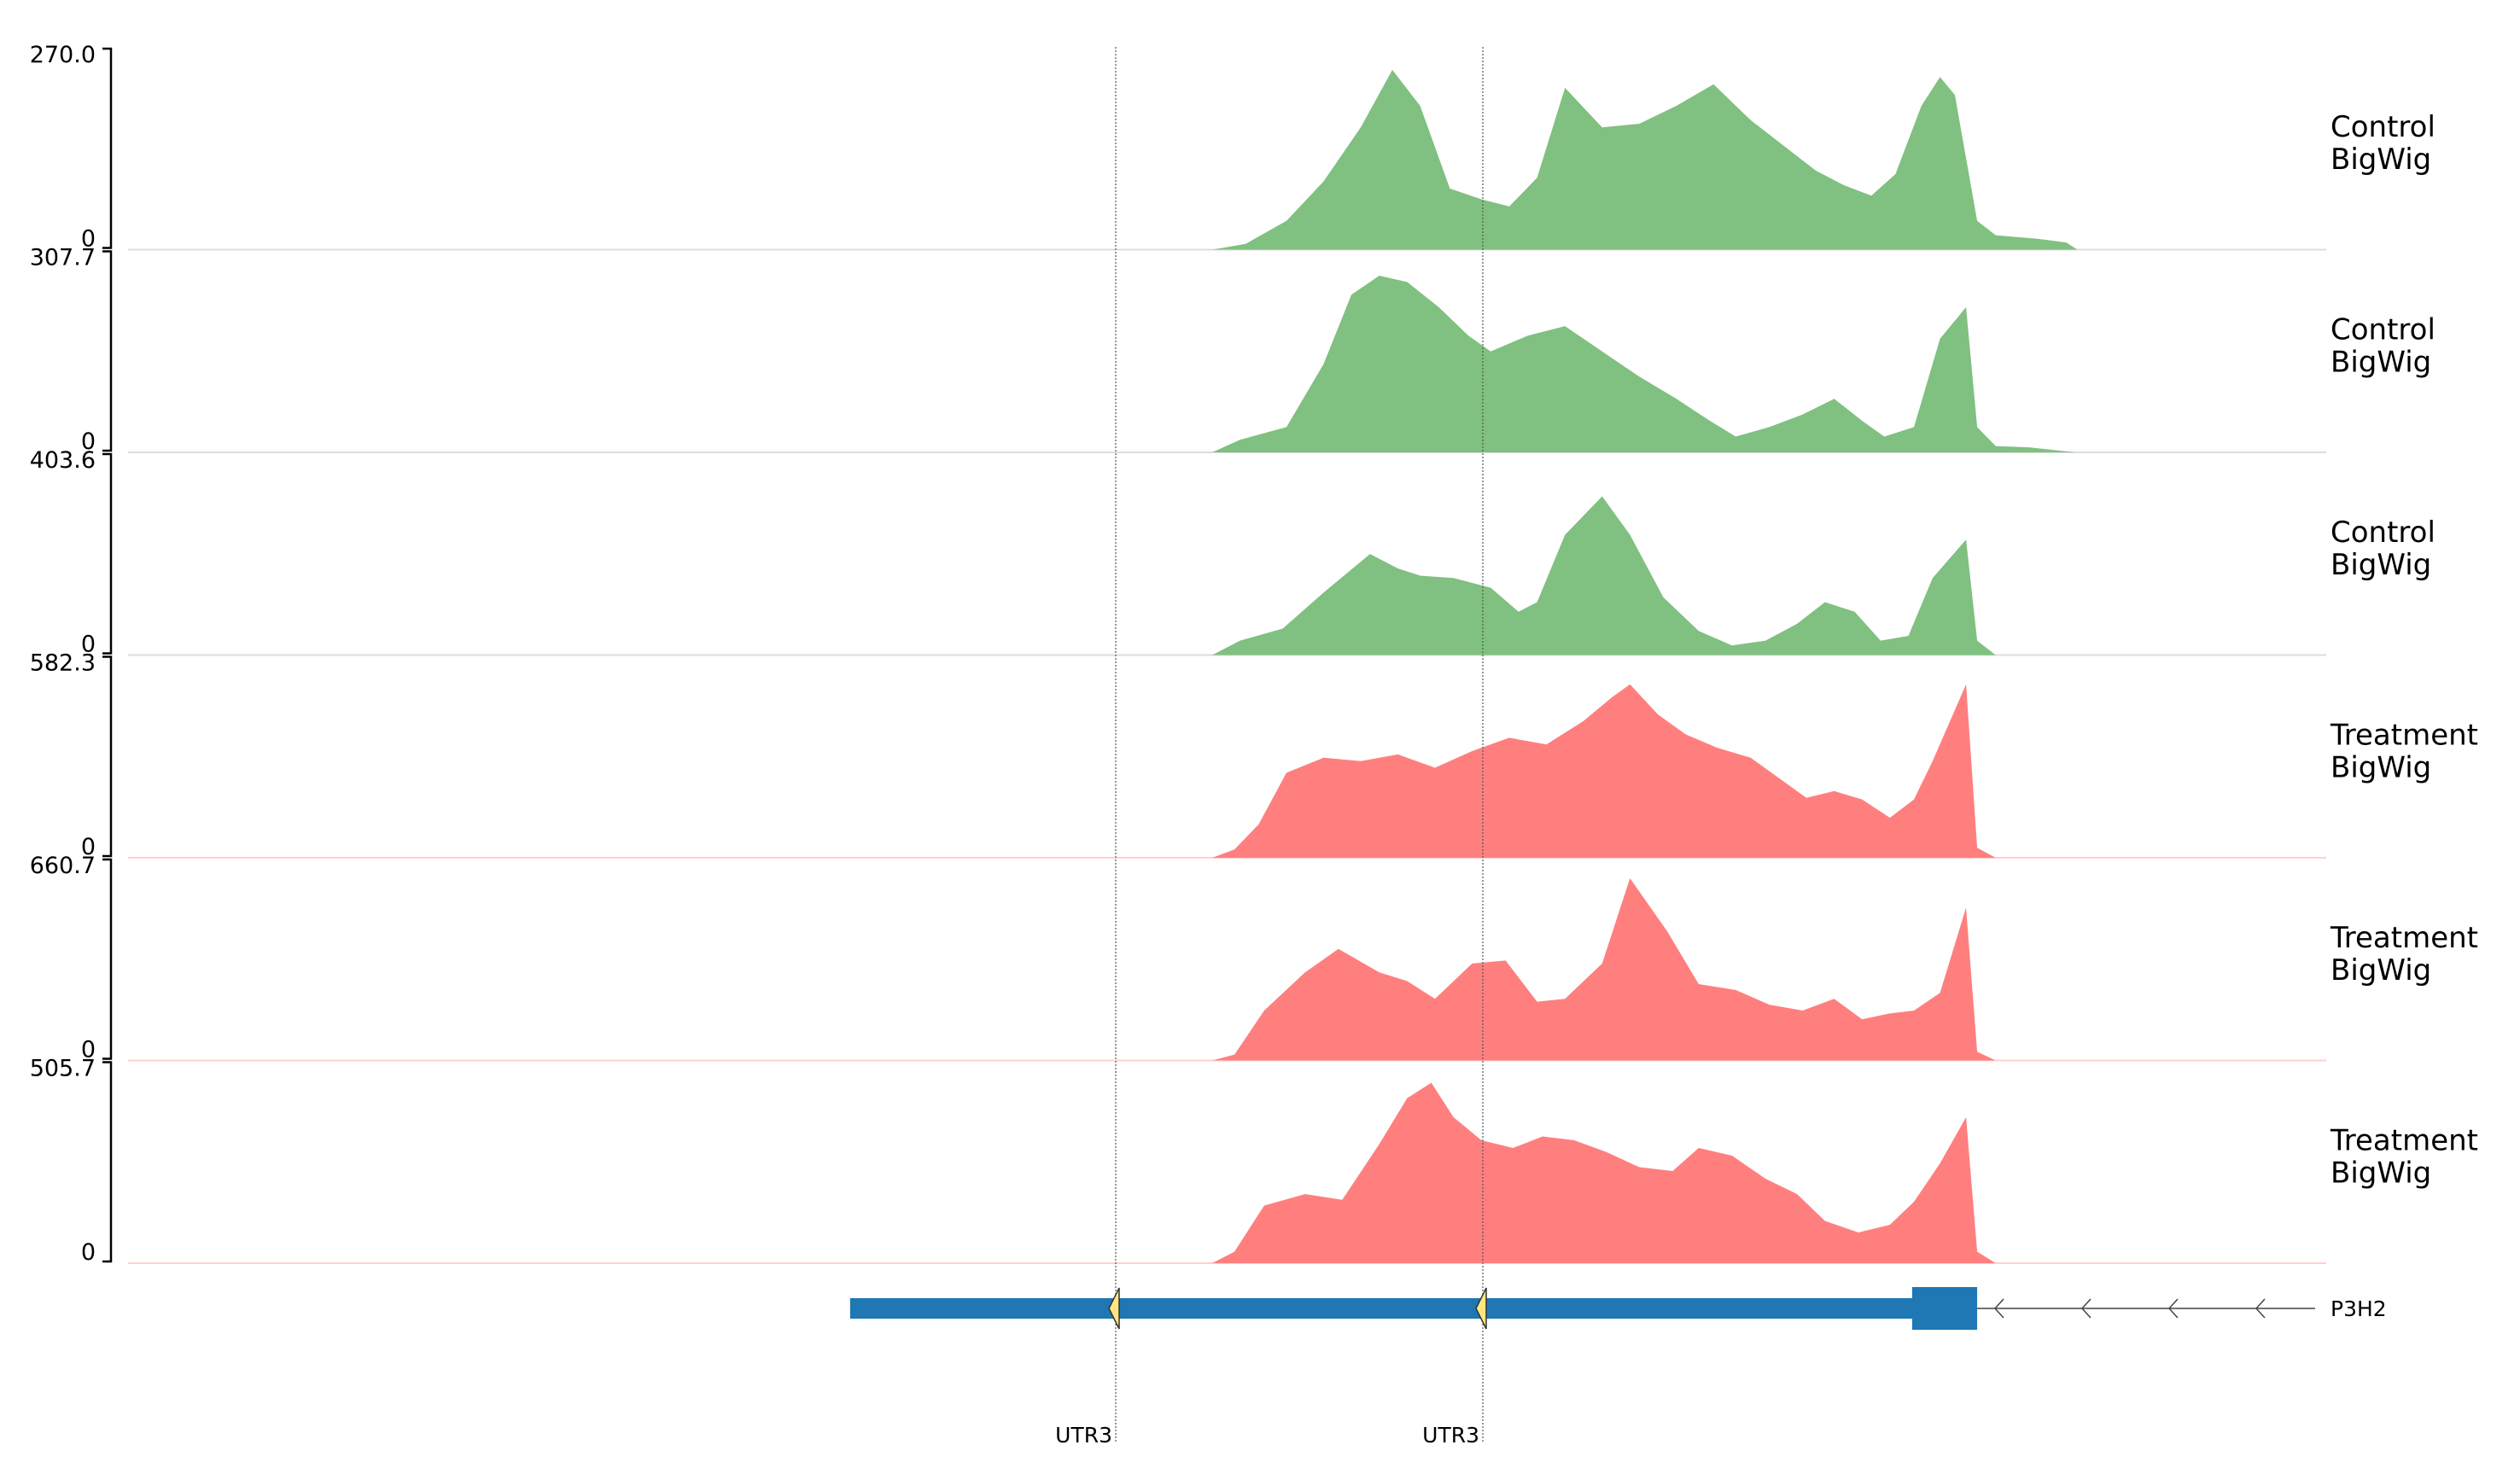 The image size is (2520, 1474). Describe the element at coordinates (1380, 1308) in the screenshot. I see `utr-block` at that location.